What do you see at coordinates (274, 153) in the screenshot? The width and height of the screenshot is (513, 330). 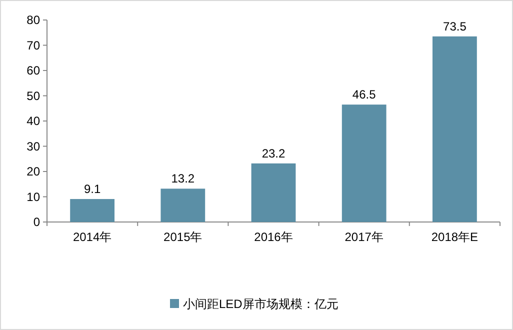 I see `data-label: 23.2` at bounding box center [274, 153].